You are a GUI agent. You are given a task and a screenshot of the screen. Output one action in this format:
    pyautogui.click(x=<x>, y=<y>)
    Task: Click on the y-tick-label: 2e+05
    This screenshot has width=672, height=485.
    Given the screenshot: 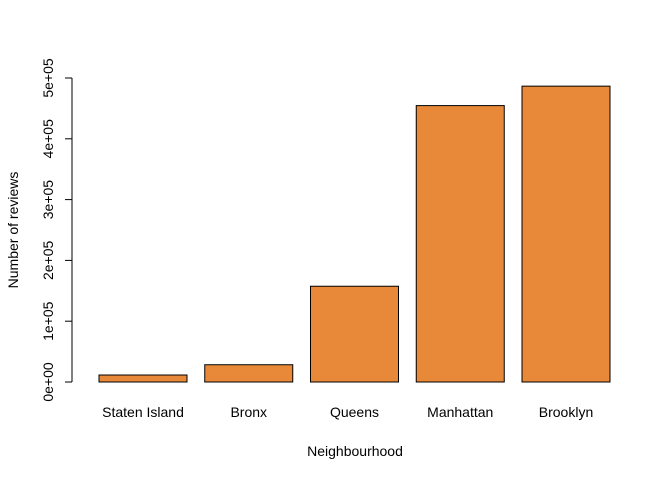 What is the action you would take?
    pyautogui.click(x=48, y=261)
    